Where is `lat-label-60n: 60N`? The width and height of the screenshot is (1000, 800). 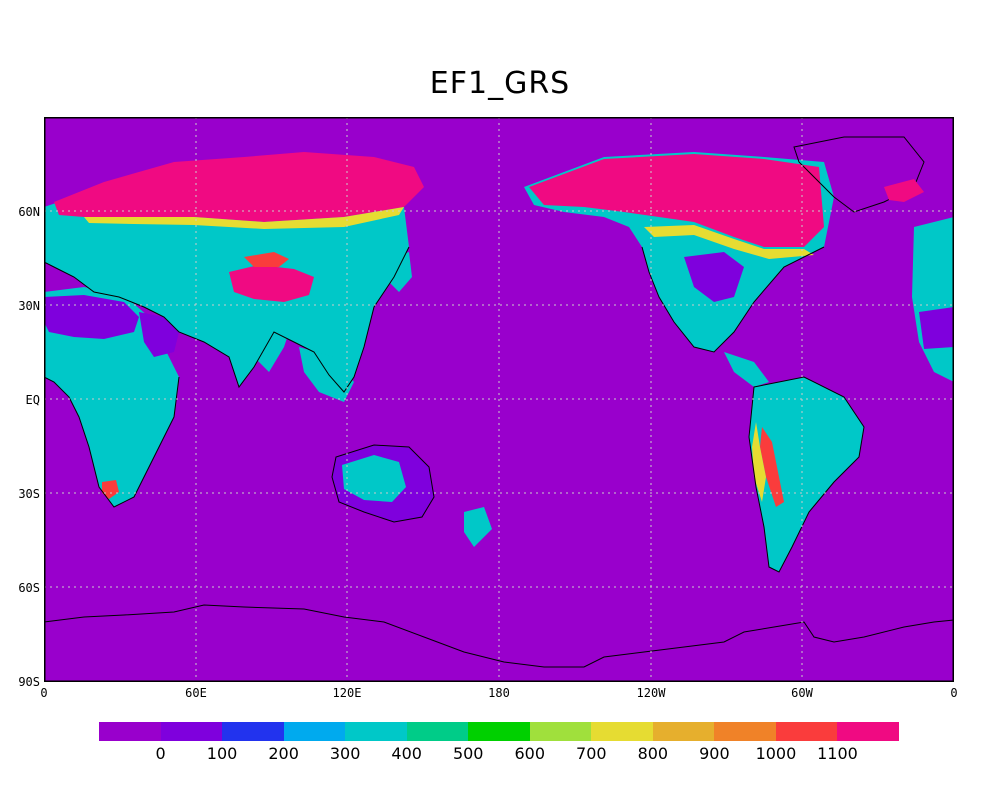 lat-label-60n: 60N is located at coordinates (29, 212).